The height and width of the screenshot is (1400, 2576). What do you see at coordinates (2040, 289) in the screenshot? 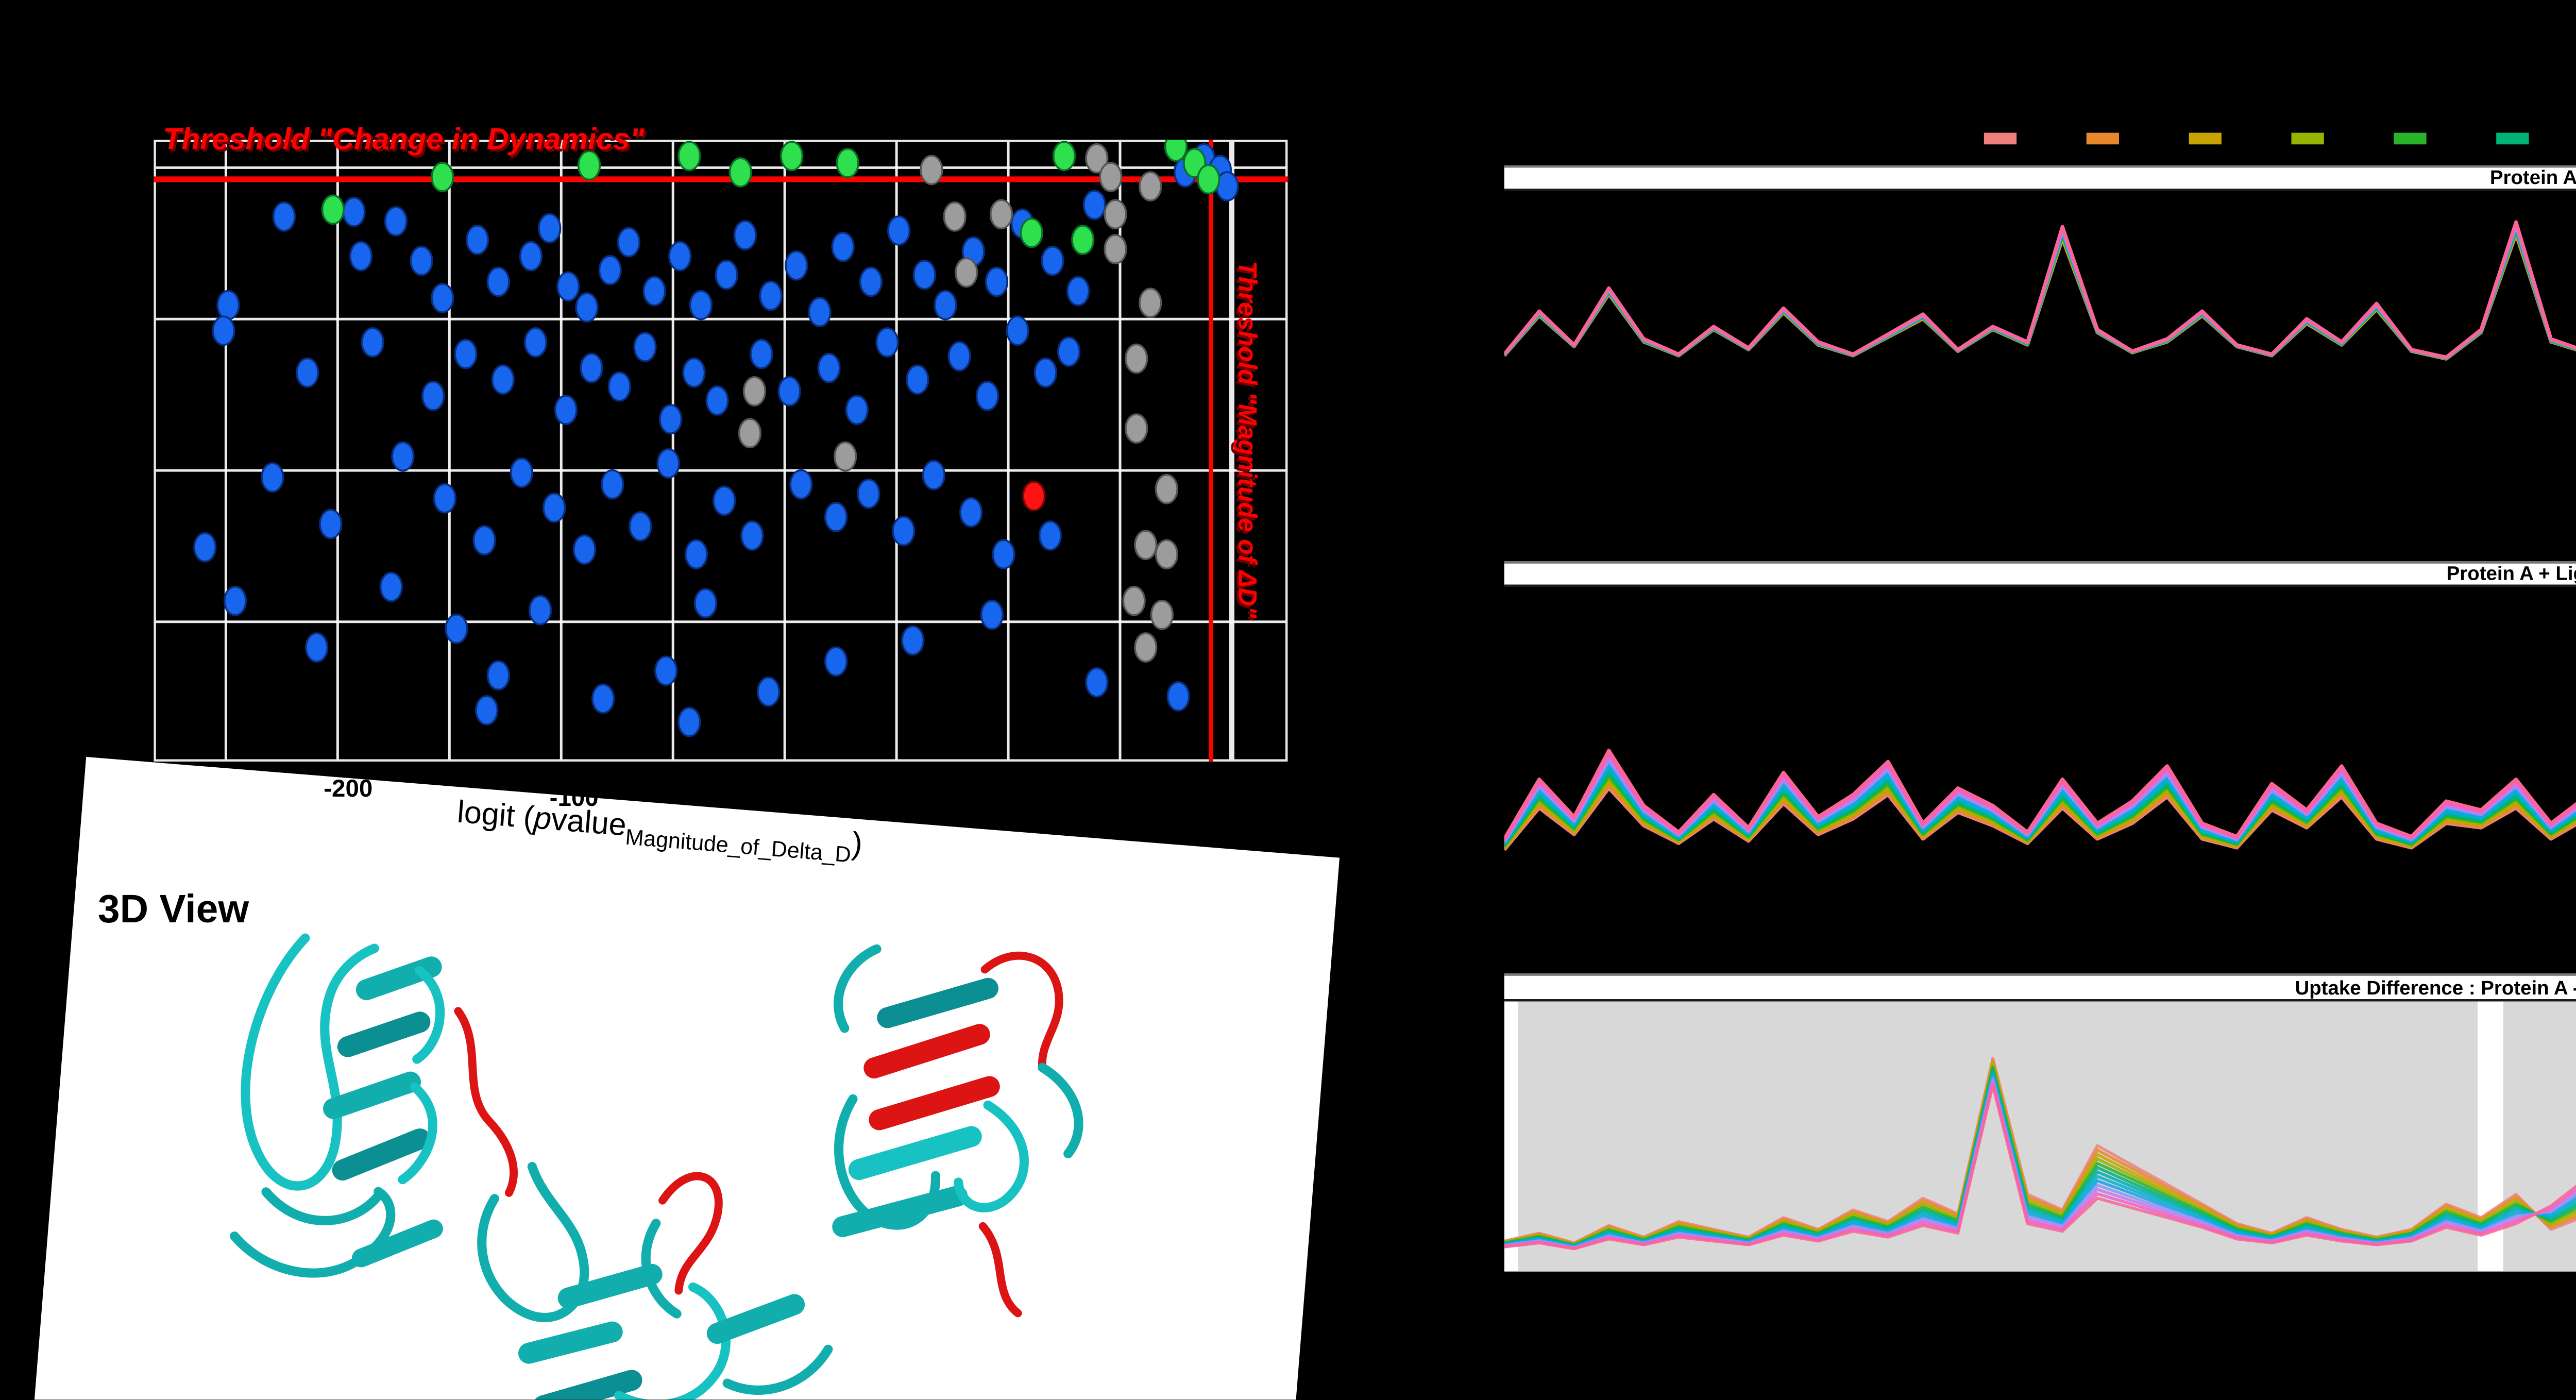
I see `uptake-series` at bounding box center [2040, 289].